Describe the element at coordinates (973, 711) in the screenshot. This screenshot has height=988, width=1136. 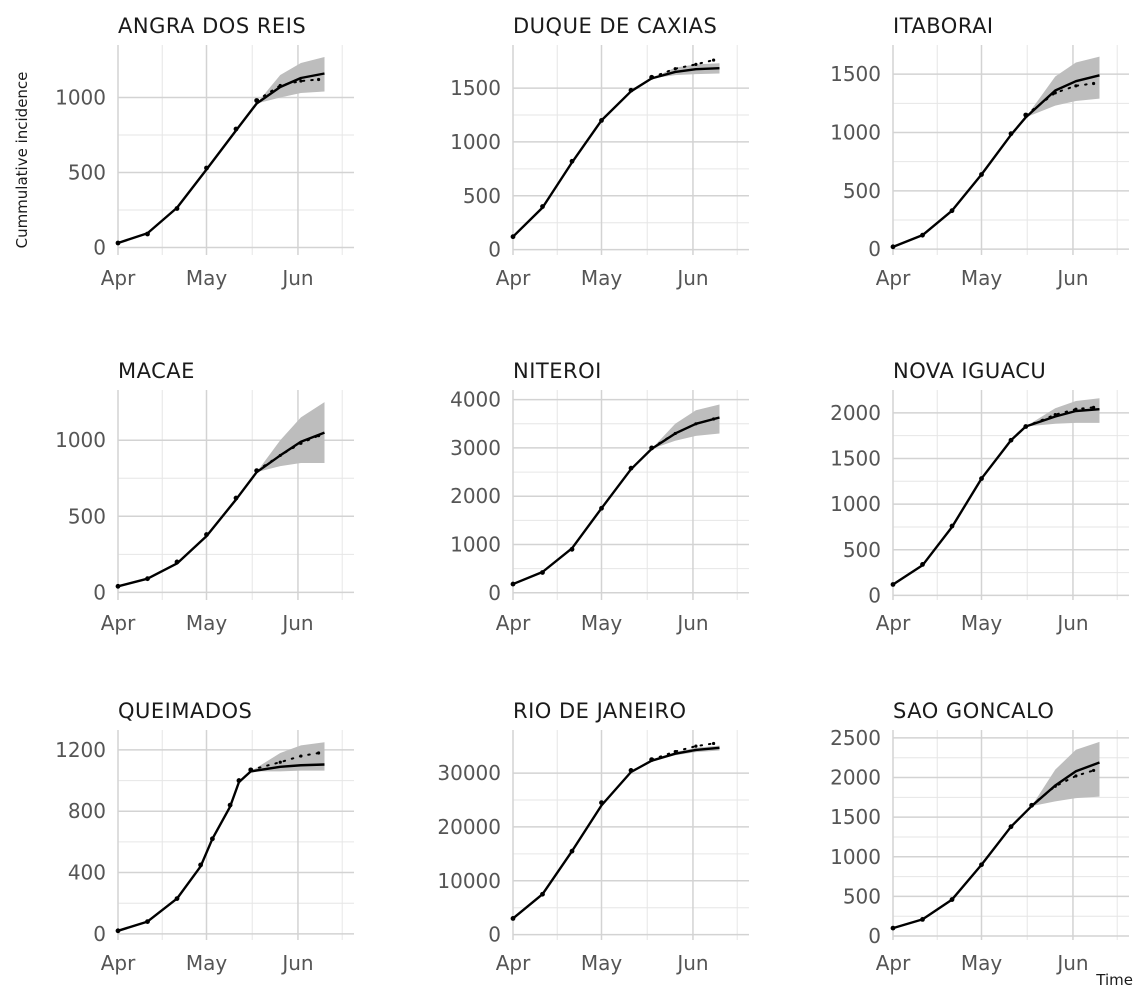
I see `panel-title: SAO GONCALO` at that location.